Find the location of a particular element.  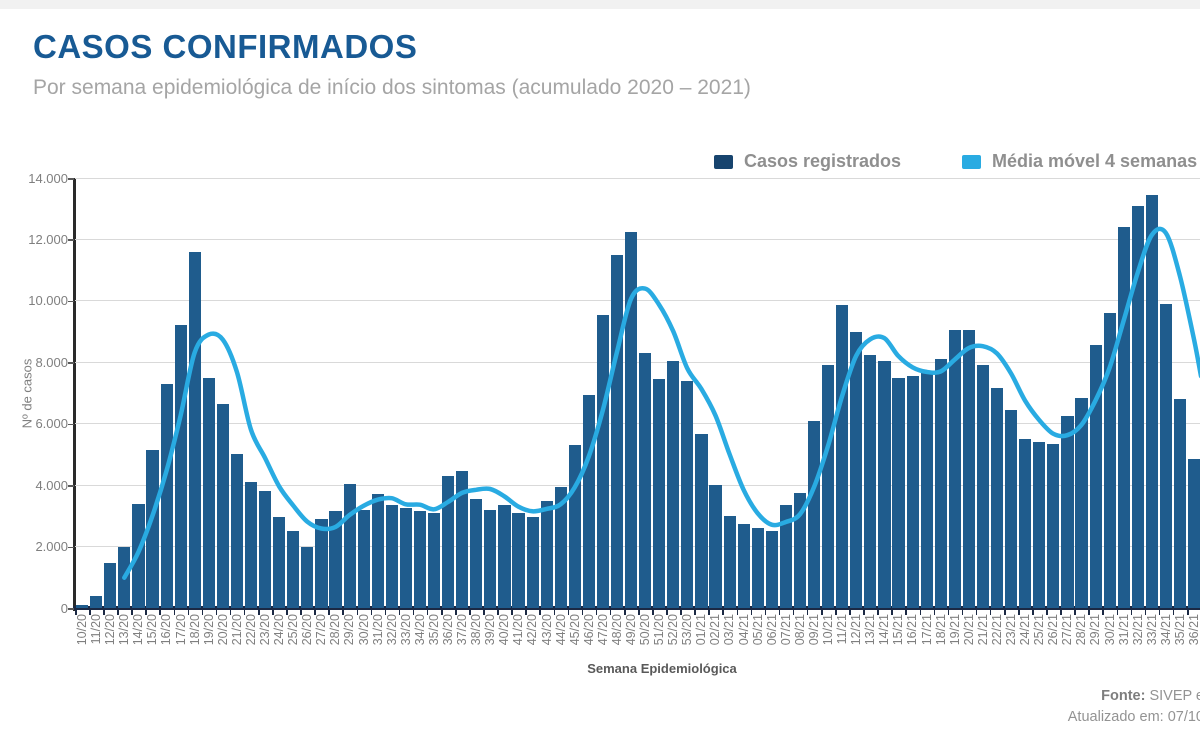

x-tick-label: 13/21 is located at coordinates (870, 630).